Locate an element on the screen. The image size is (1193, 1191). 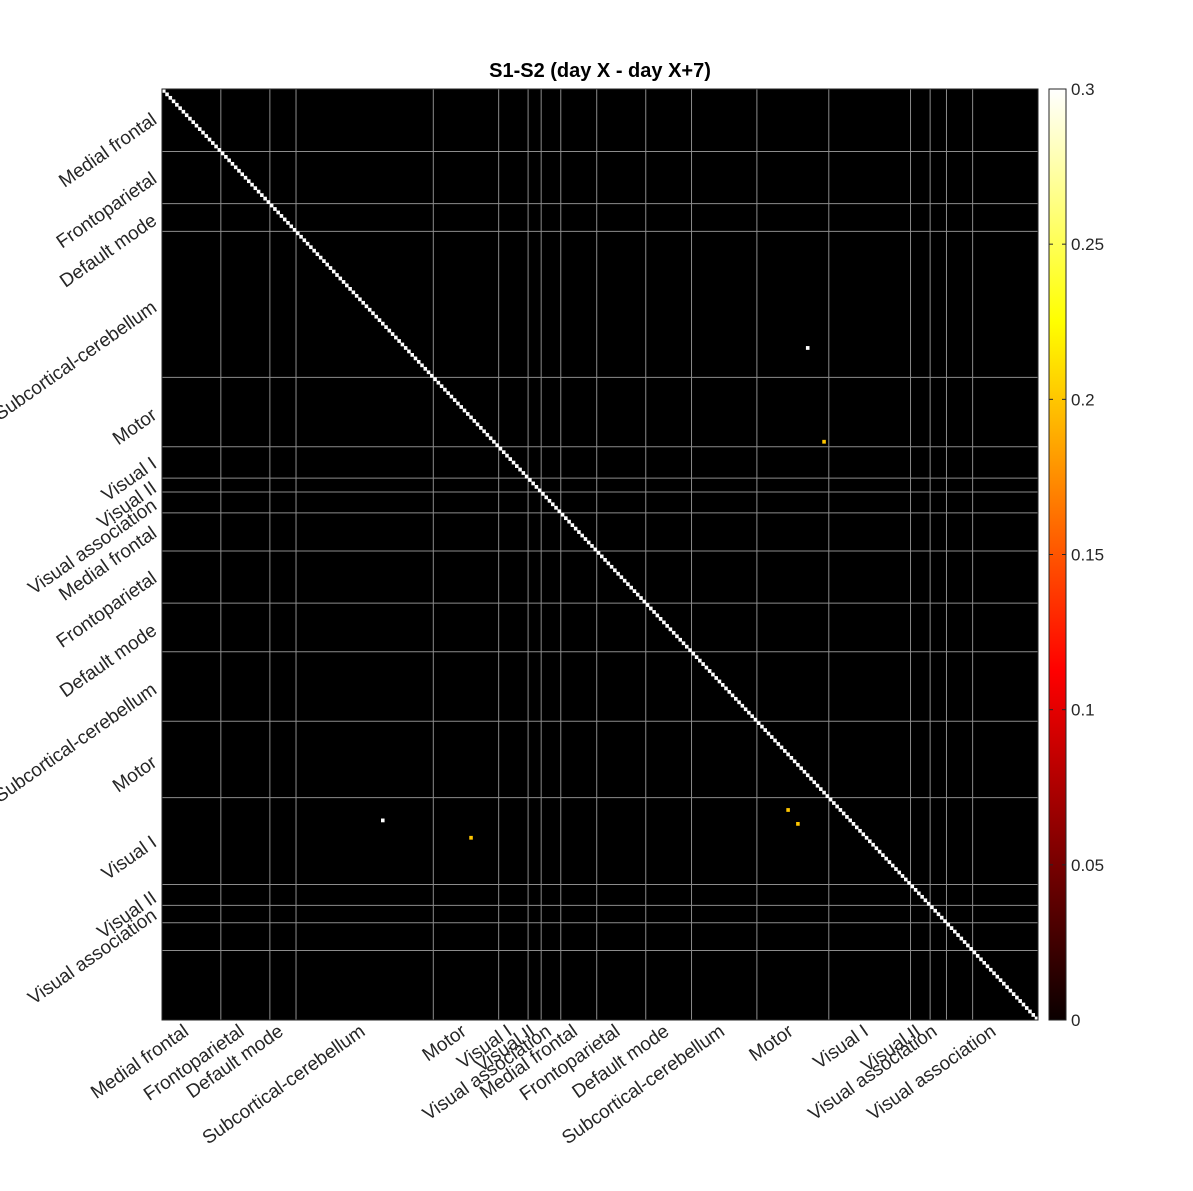
y-tick-label: Subcortical-cerebellum is located at coordinates (80, 743).